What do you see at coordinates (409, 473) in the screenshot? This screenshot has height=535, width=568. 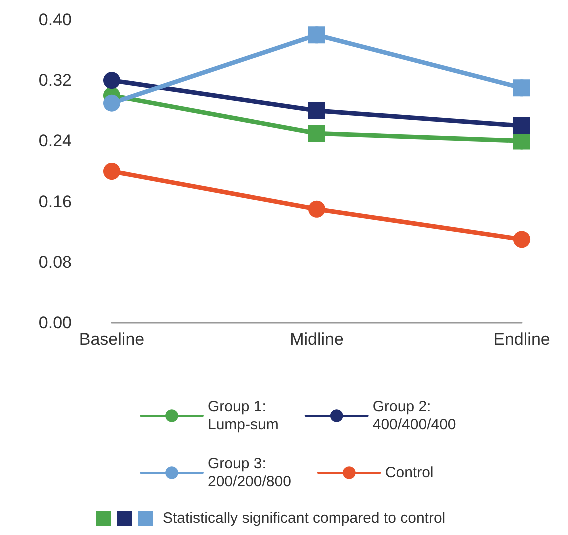 I see `legend-label: Control` at bounding box center [409, 473].